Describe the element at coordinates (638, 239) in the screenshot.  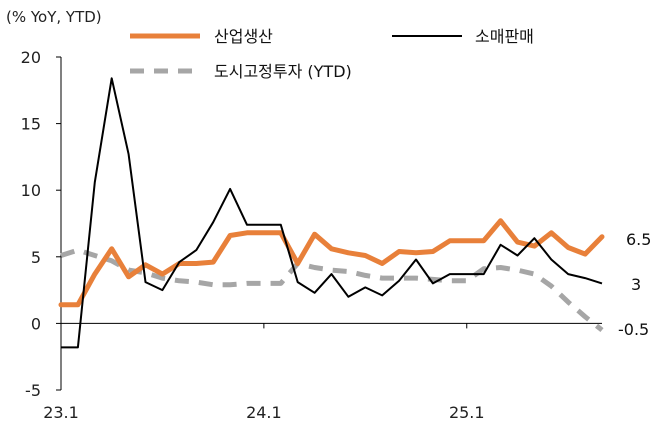
I see `end-value-label-0: 6.5` at that location.